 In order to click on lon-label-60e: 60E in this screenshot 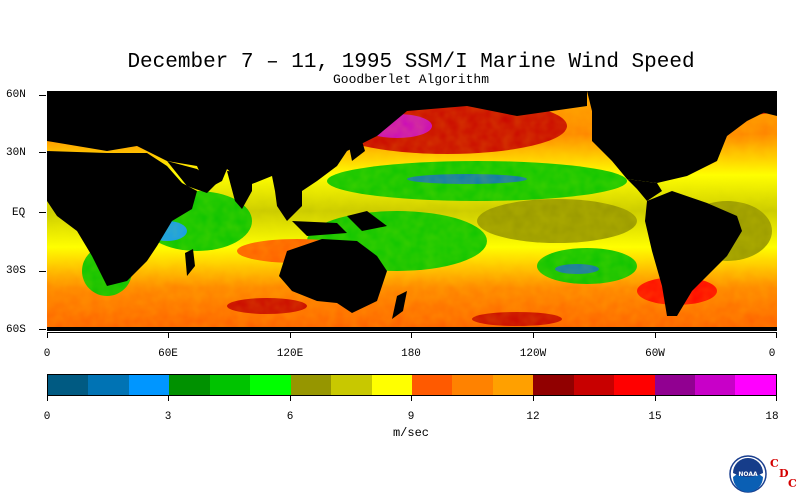, I will do `click(168, 354)`.